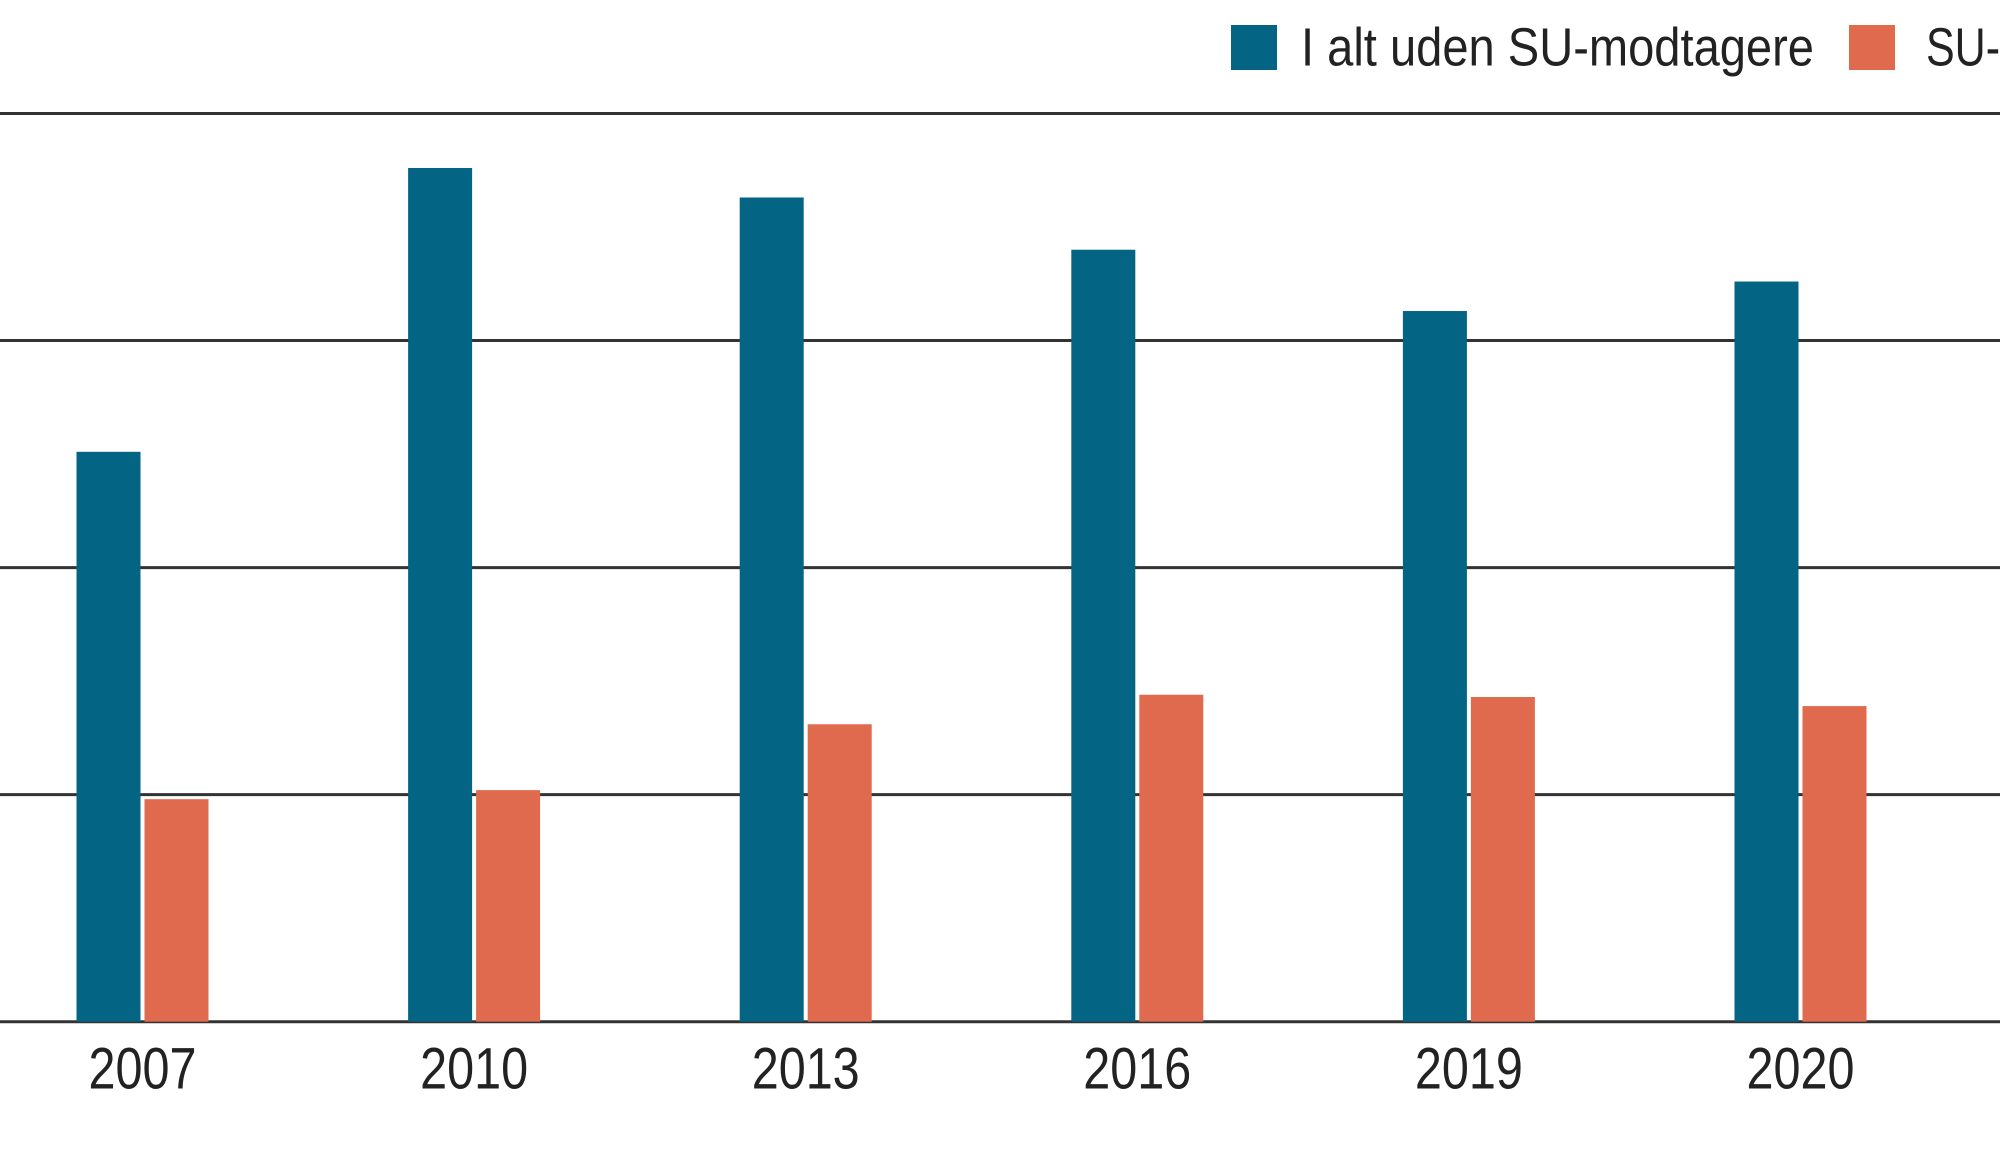  Describe the element at coordinates (1469, 1068) in the screenshot. I see `x-tick-label: 2019` at that location.